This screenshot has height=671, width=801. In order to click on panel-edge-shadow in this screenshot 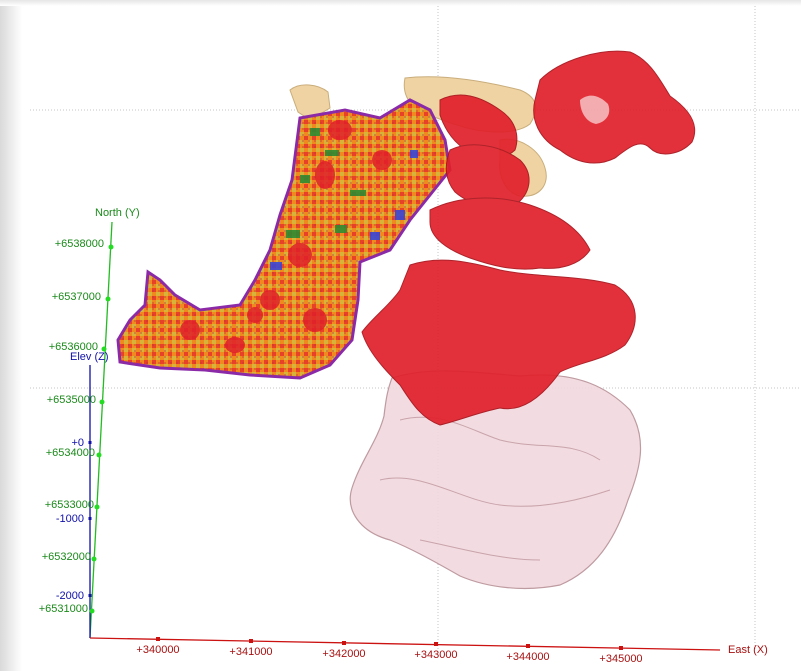, I will do `click(11, 335)`.